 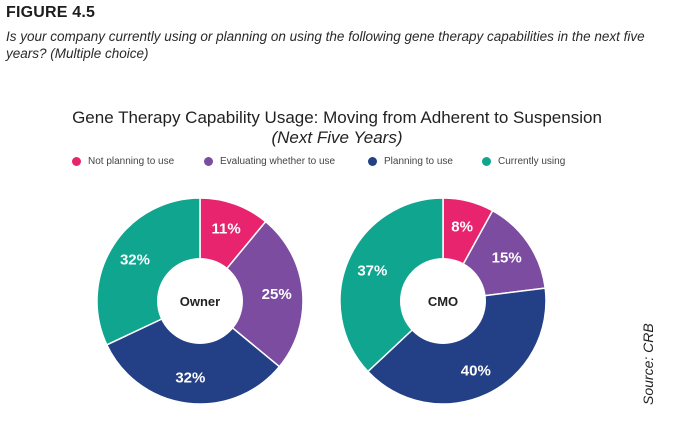 What do you see at coordinates (476, 371) in the screenshot?
I see `slice-value-label: 40%` at bounding box center [476, 371].